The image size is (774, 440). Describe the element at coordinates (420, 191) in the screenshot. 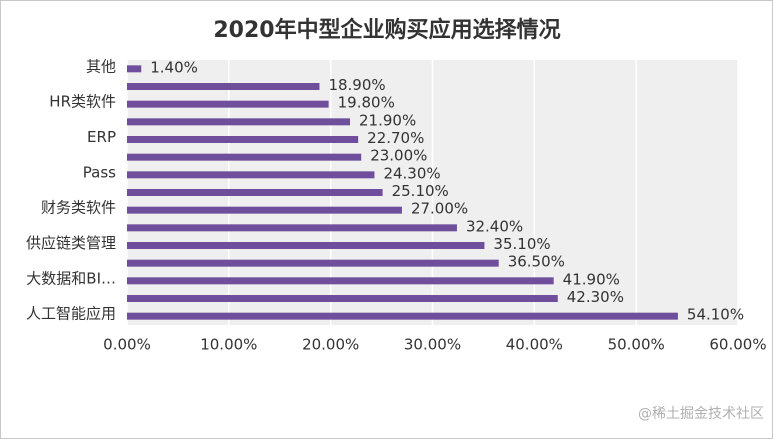

I see `value-label: 25.10%` at that location.